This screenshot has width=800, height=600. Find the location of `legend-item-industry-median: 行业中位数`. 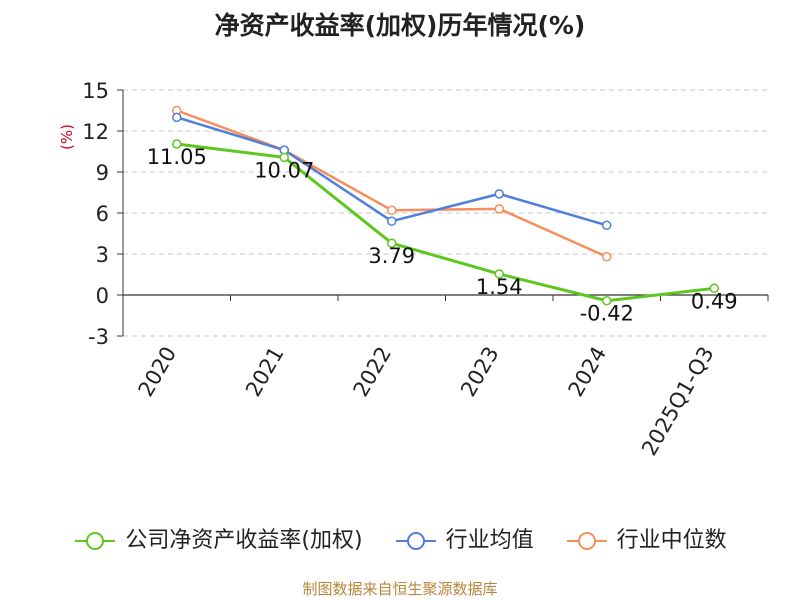

legend-item-industry-median: 行业中位数 is located at coordinates (646, 538).